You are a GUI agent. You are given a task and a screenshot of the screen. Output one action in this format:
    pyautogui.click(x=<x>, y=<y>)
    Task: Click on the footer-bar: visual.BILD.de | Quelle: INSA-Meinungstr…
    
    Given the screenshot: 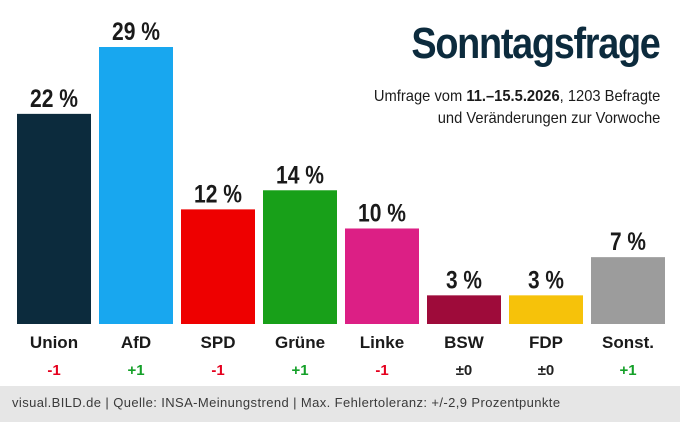 What is the action you would take?
    pyautogui.click(x=340, y=404)
    